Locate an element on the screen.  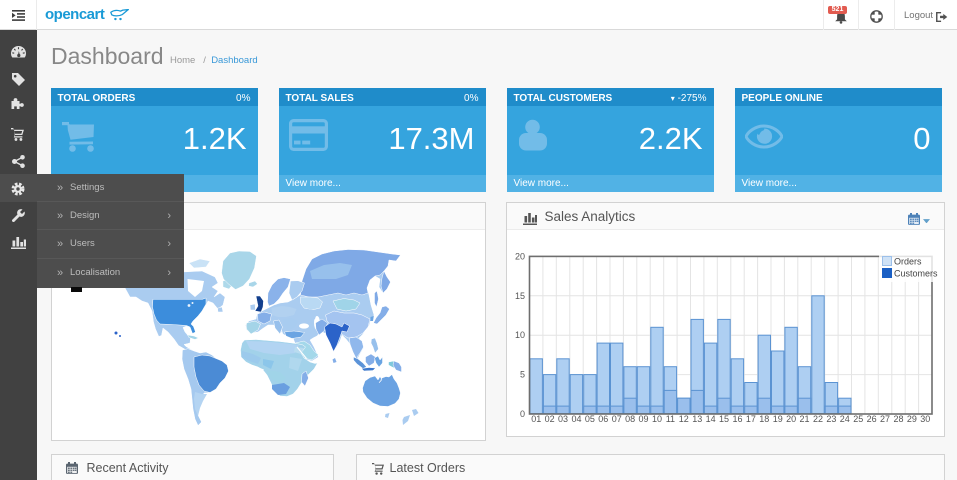
svg-text: 0 is located at coordinates (521, 414).